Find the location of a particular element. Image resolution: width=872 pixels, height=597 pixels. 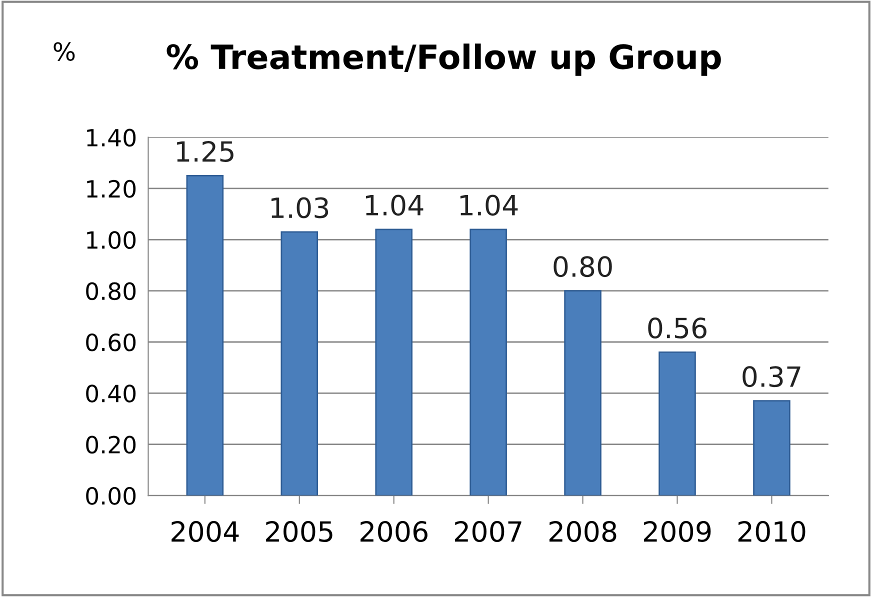

x-tick-label: 2007 is located at coordinates (488, 531).